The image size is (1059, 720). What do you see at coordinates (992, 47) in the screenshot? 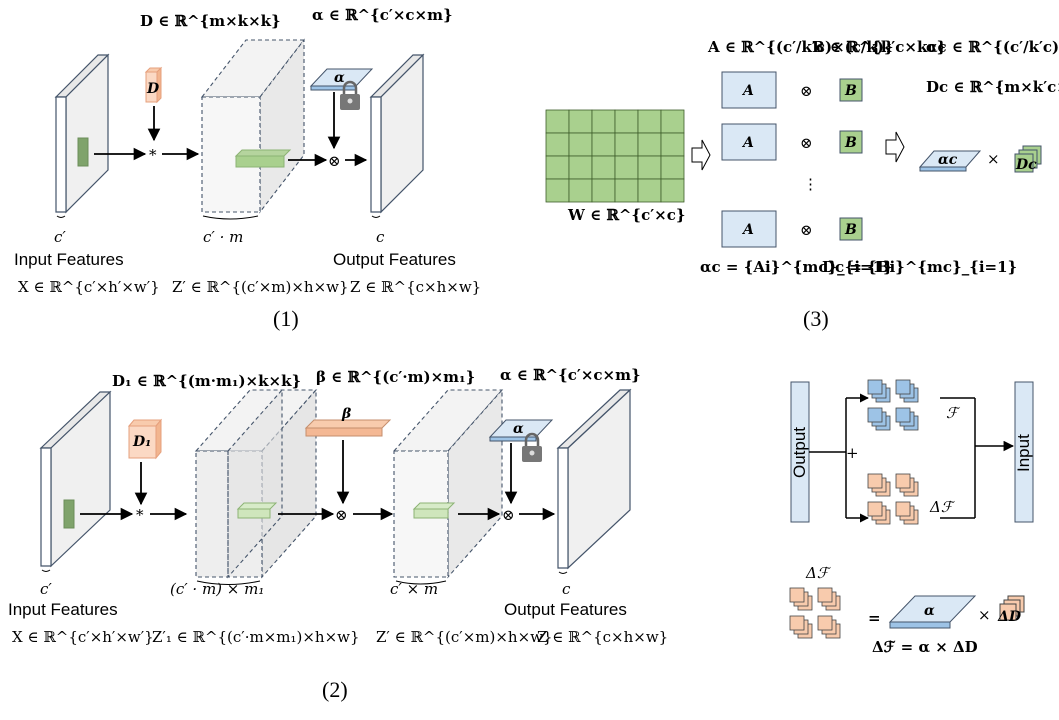
I see `alpha-c-formula: αc ∈ ℝ^{(c′/k′c)×(c/k)×mc}` at bounding box center [992, 47].